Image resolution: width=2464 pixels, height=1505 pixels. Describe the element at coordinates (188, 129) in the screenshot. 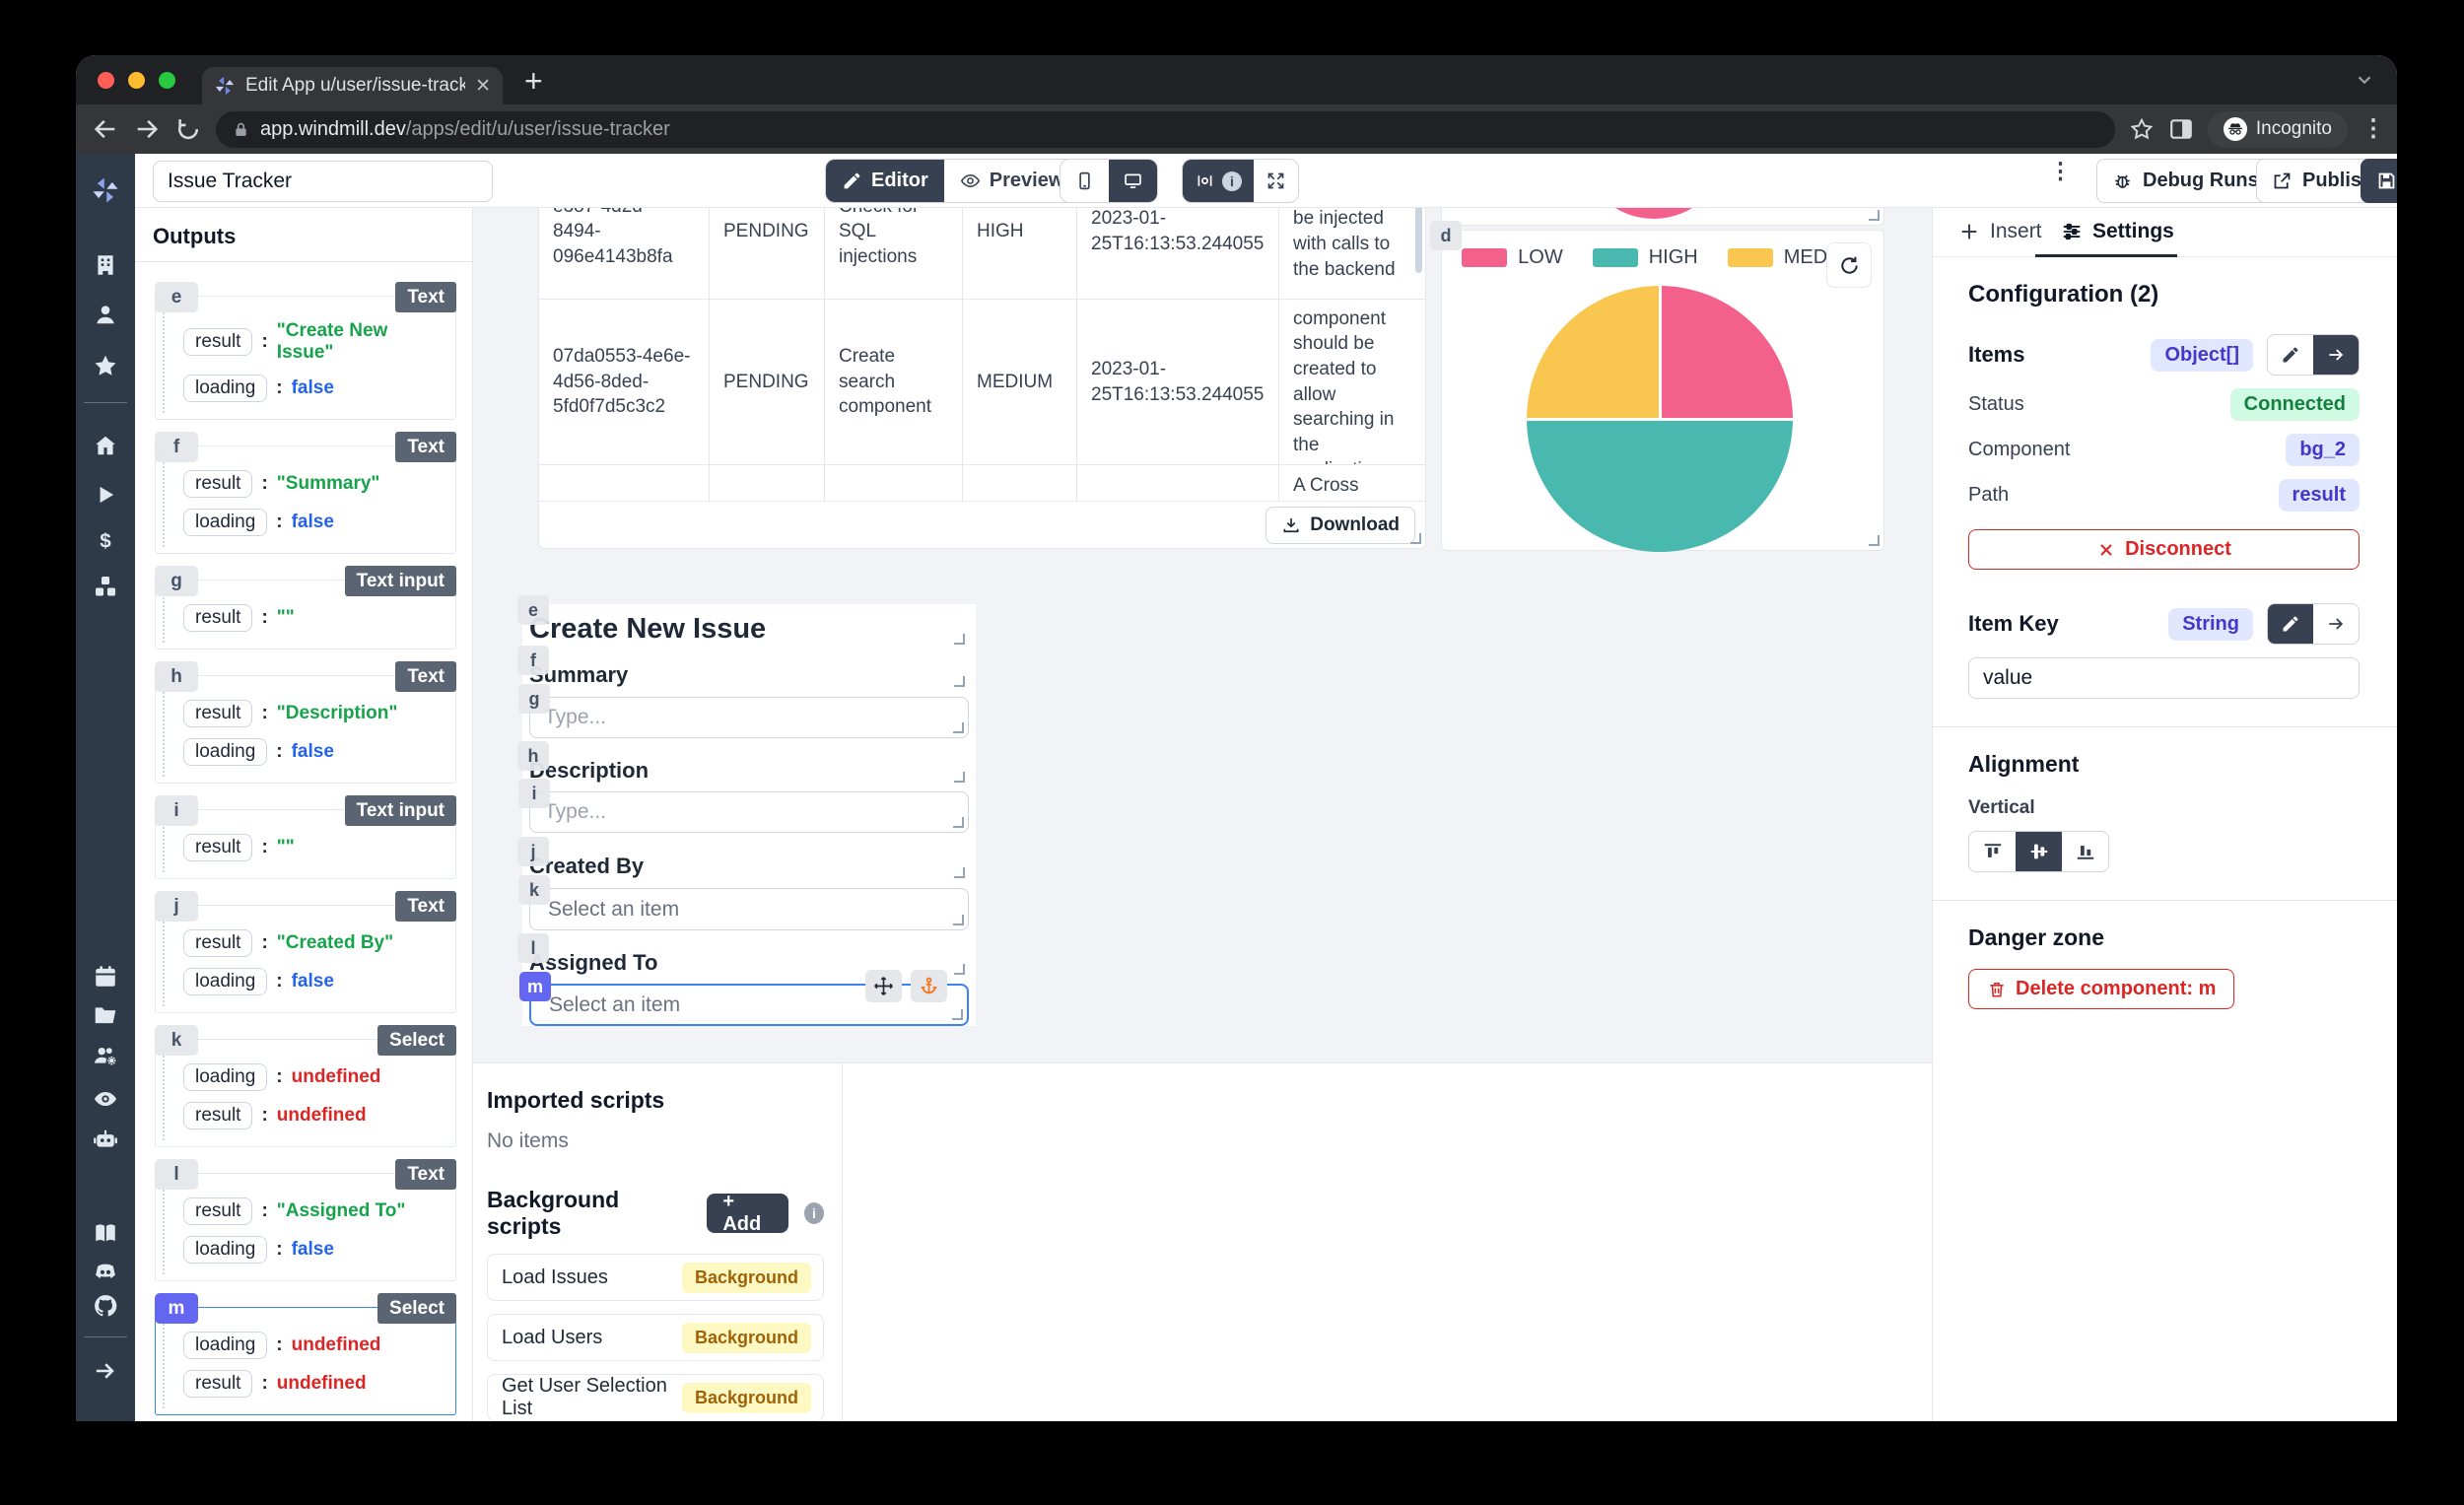

I see `reload-icon` at that location.